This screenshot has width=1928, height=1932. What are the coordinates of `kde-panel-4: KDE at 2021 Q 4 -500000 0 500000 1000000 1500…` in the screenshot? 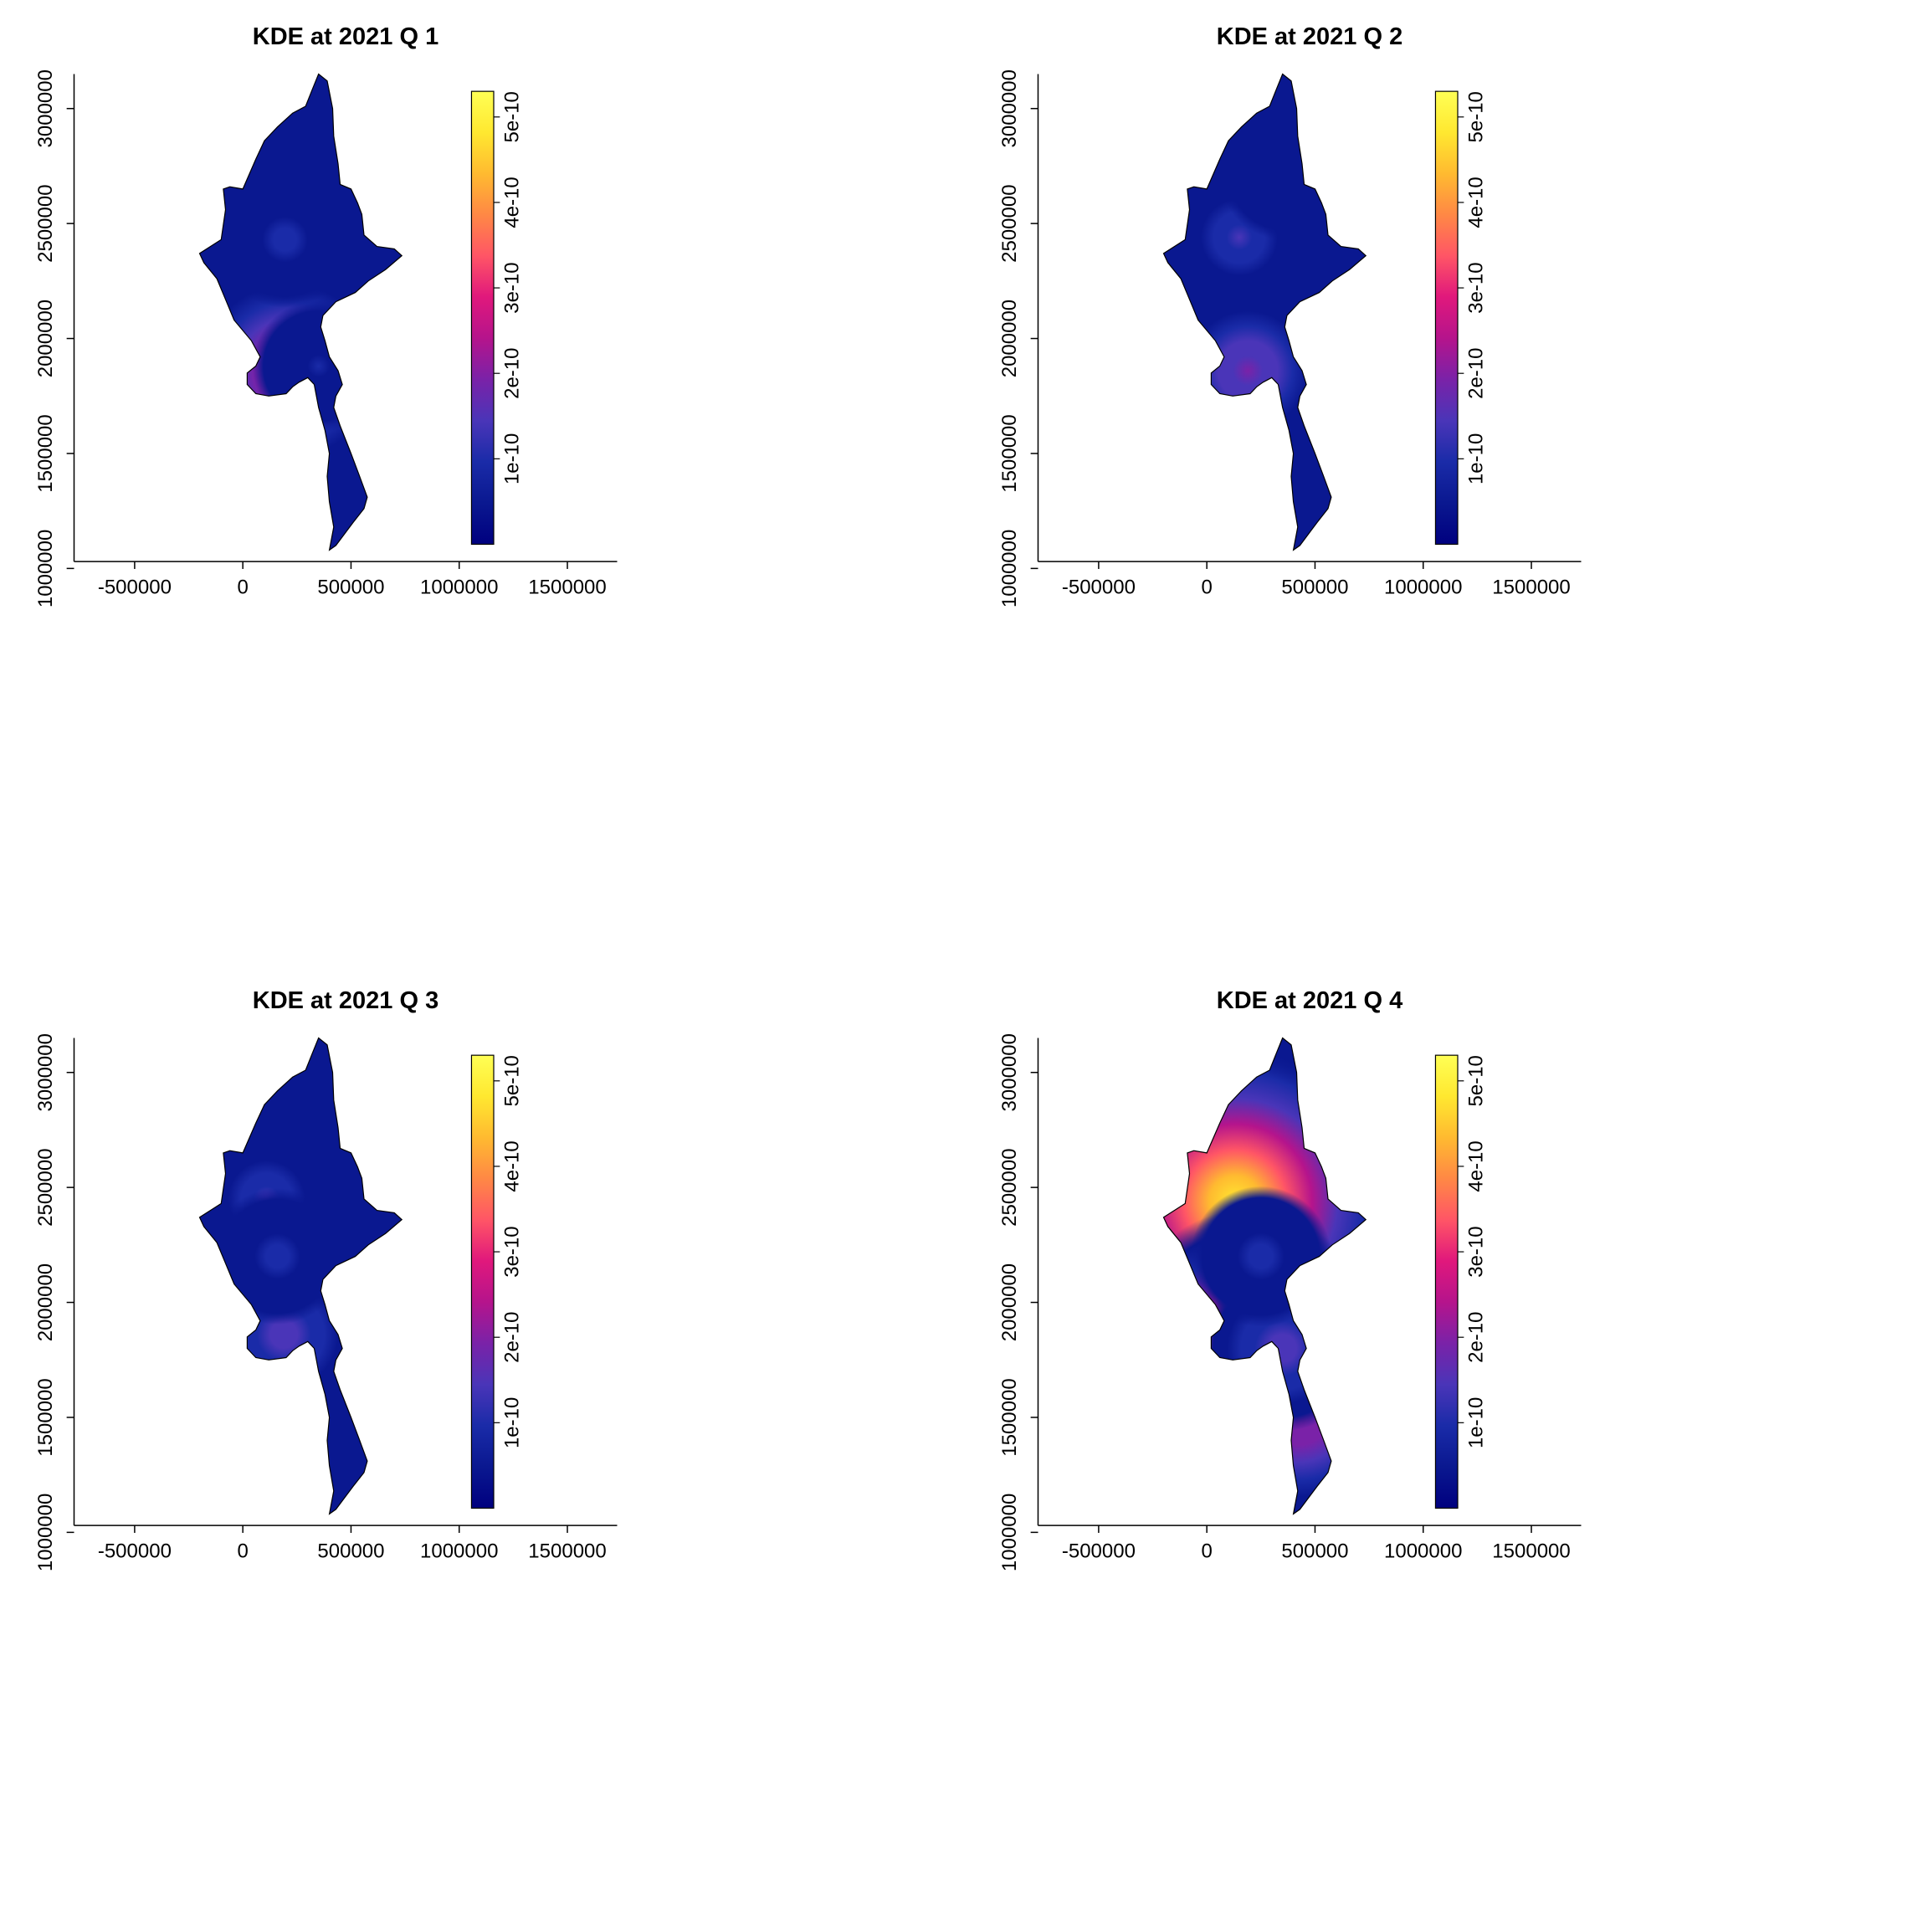 It's located at (1290, 1279).